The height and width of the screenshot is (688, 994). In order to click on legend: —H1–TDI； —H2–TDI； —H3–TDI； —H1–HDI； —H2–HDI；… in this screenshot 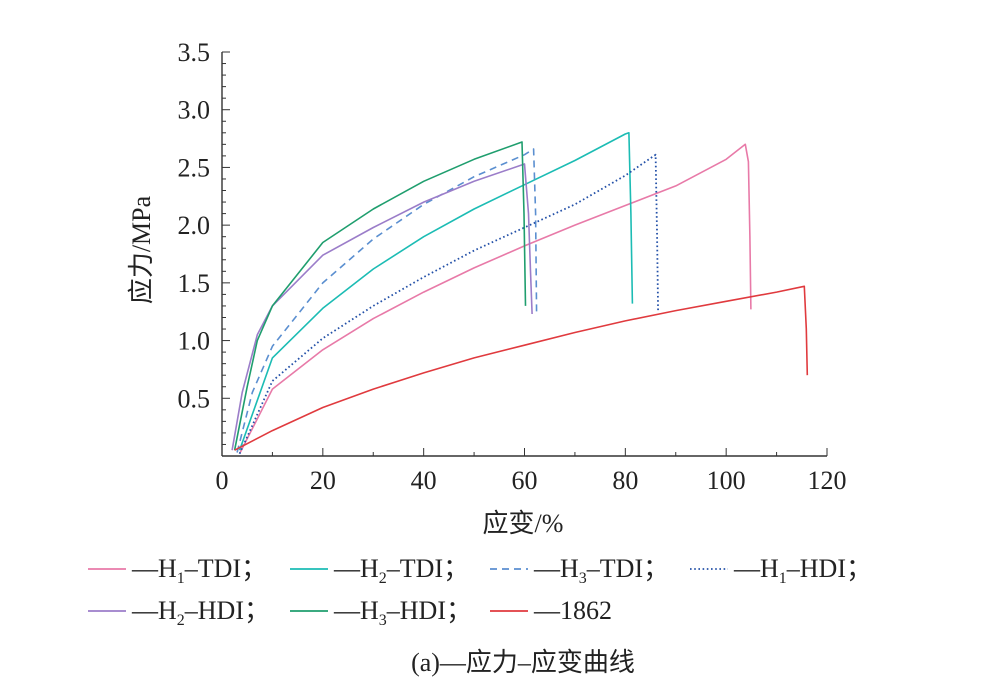, I will do `click(480, 591)`.